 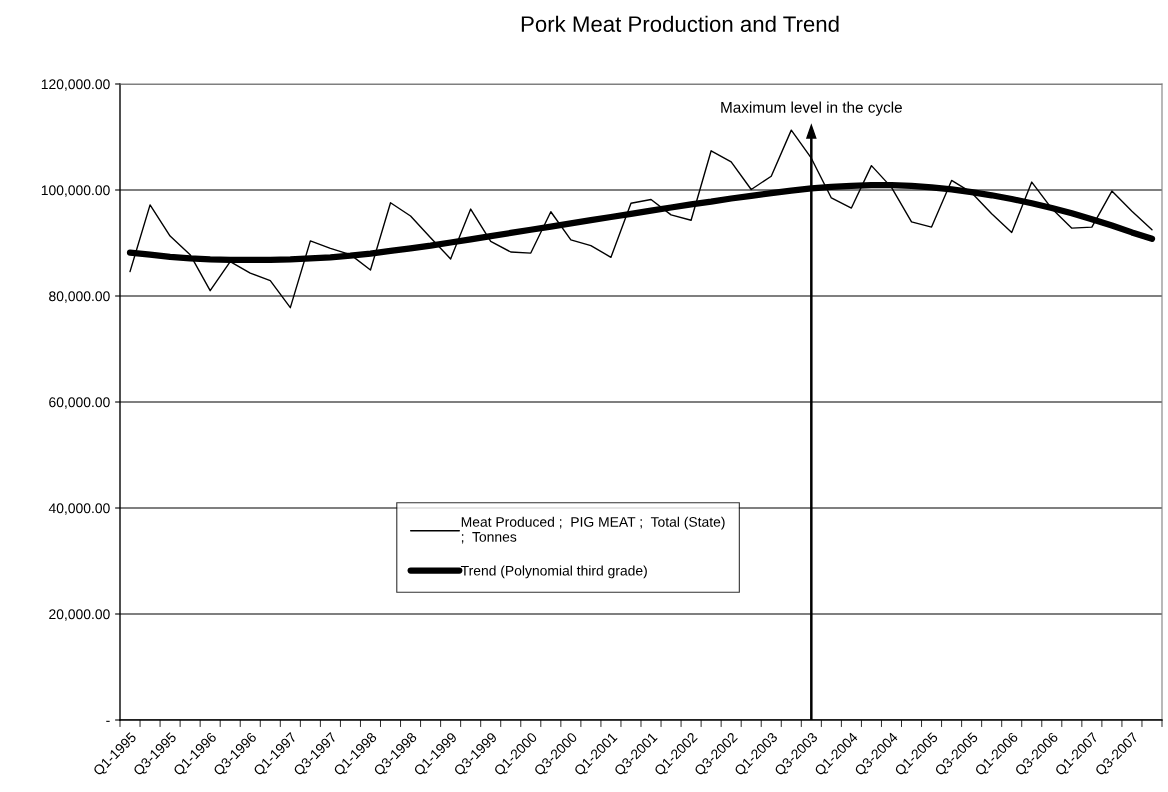 I want to click on y-tick-label: -, so click(x=108, y=721).